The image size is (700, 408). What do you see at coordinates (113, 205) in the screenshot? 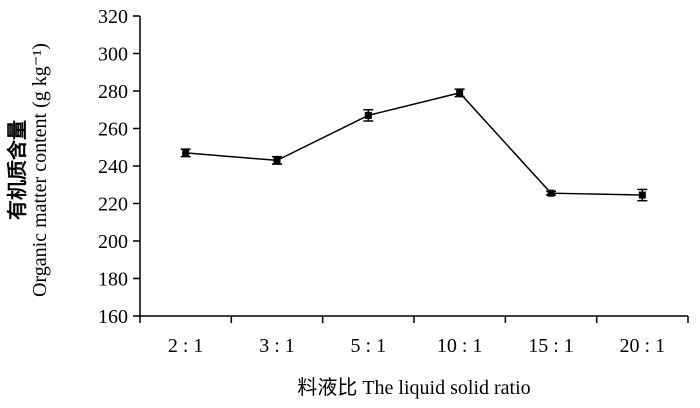
I see `y-tick-label: 220` at bounding box center [113, 205].